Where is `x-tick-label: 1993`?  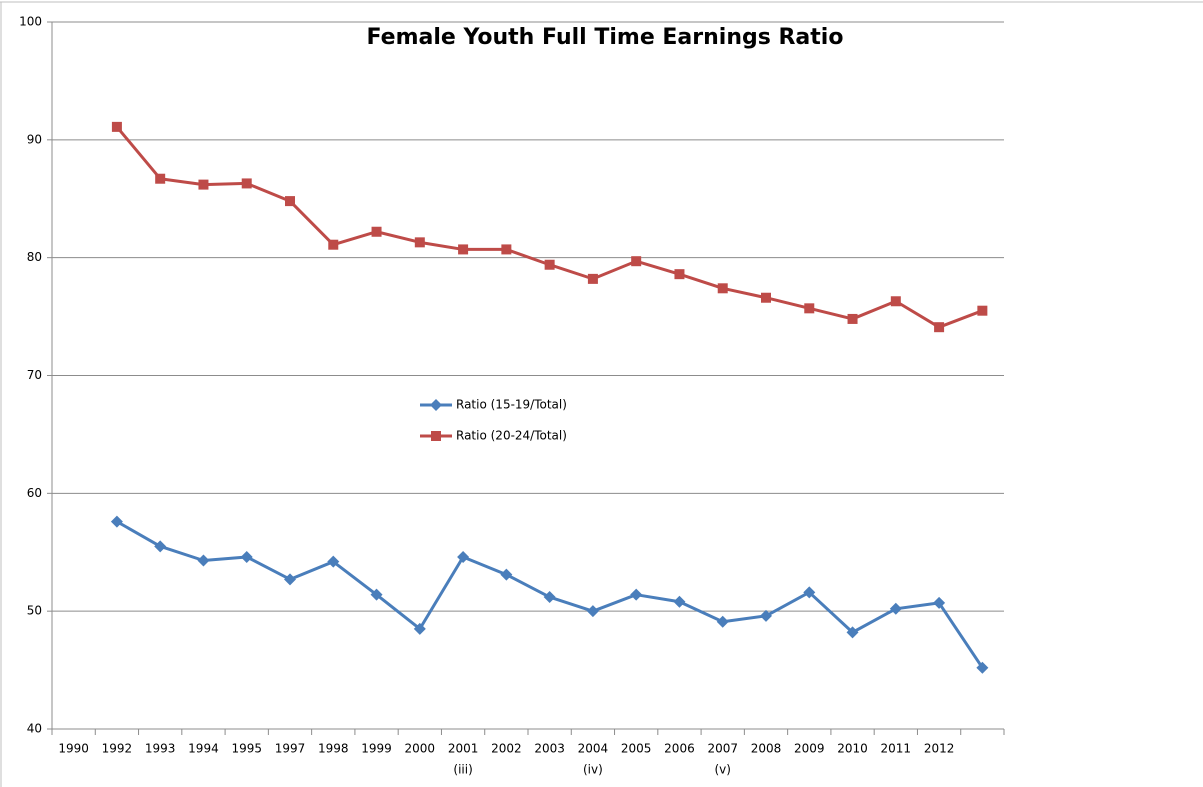
x-tick-label: 1993 is located at coordinates (160, 749).